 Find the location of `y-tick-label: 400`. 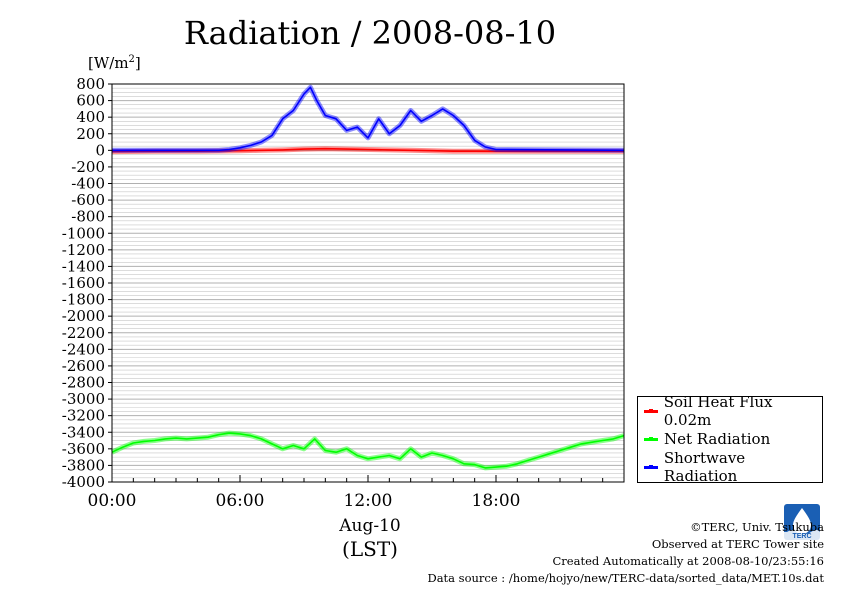

y-tick-label: 400 is located at coordinates (90, 117).